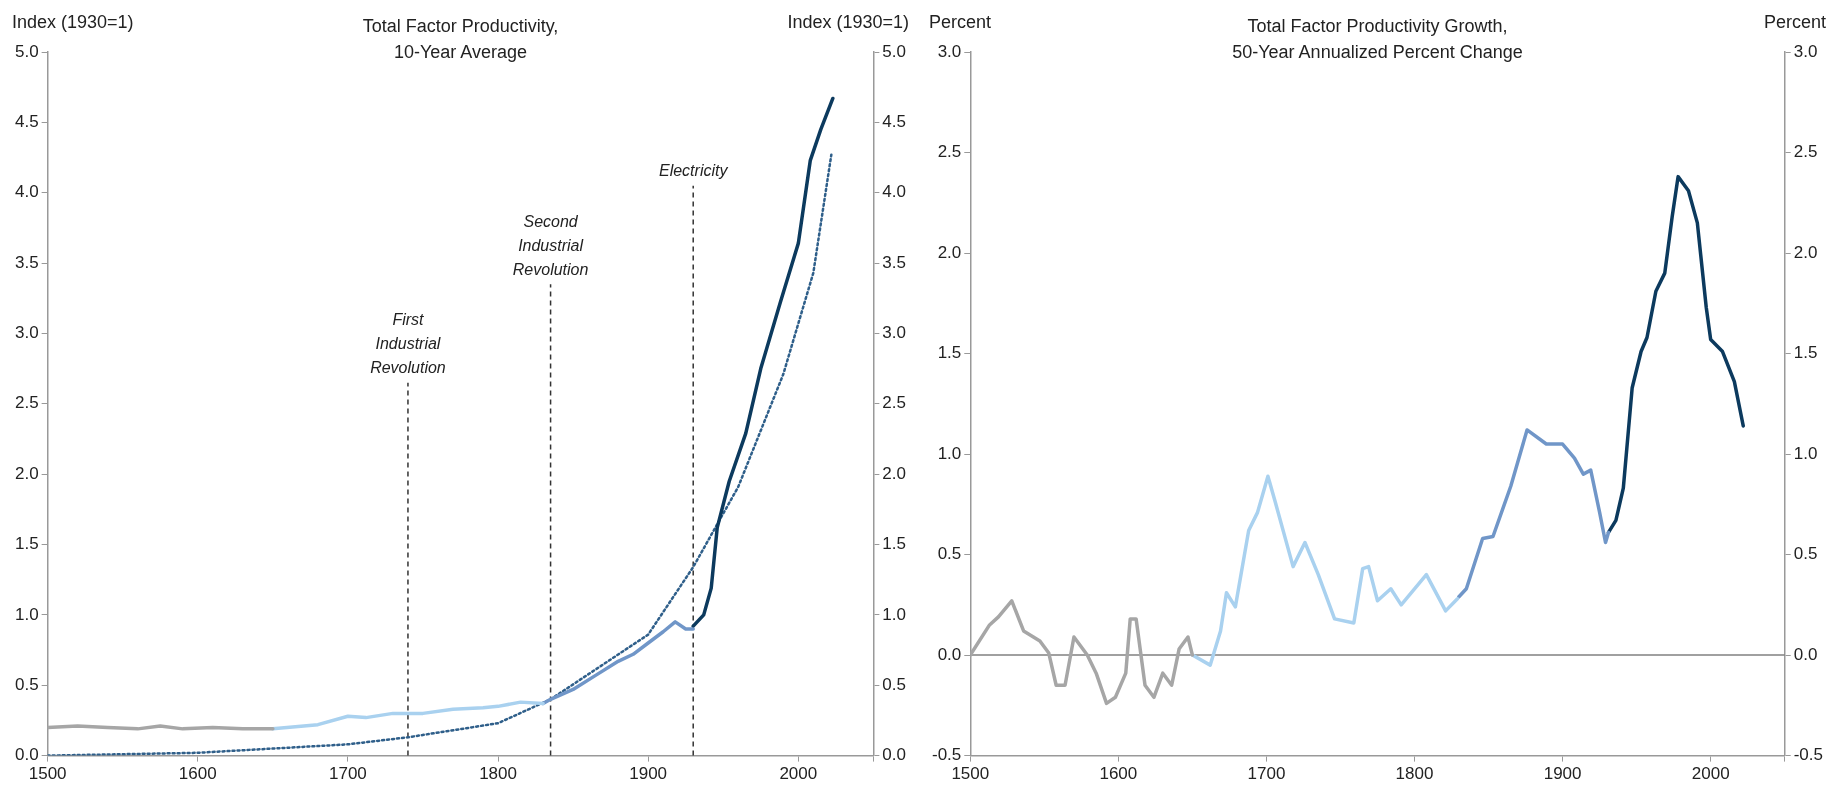 The width and height of the screenshot is (1841, 798). I want to click on y-tick-label: 3.5, so click(26, 262).